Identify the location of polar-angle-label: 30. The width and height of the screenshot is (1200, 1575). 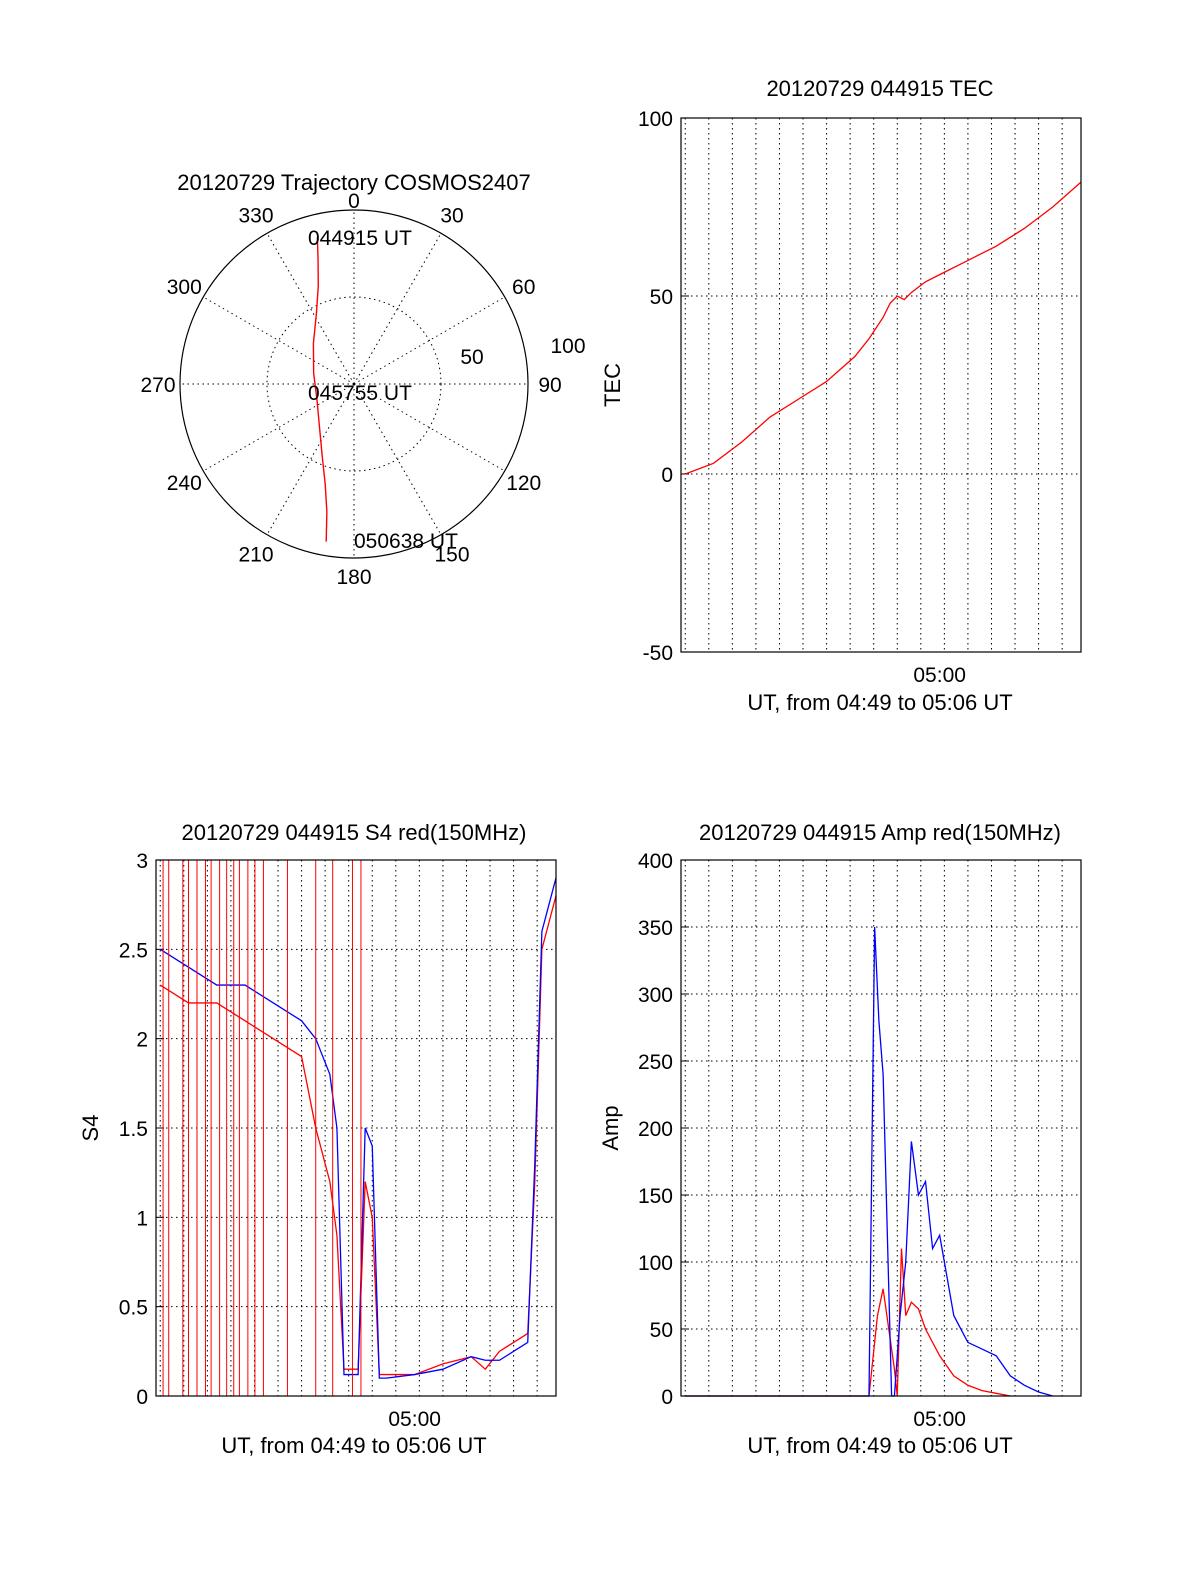
(451, 215).